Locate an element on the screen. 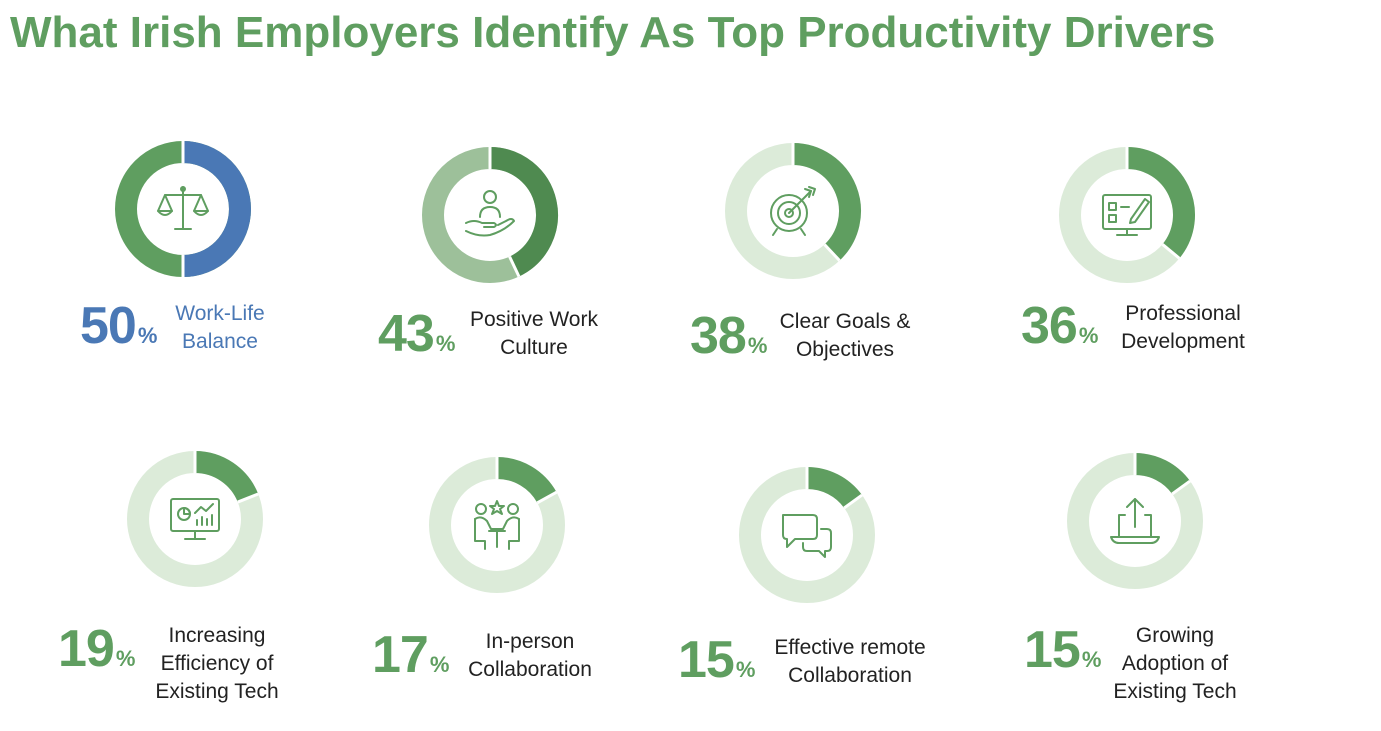  driver-label: Growing Adoption of Existing Tech is located at coordinates (1175, 664).